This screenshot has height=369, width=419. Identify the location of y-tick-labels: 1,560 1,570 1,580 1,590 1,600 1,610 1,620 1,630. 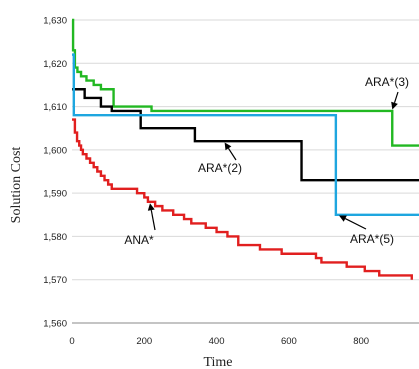
(55, 173).